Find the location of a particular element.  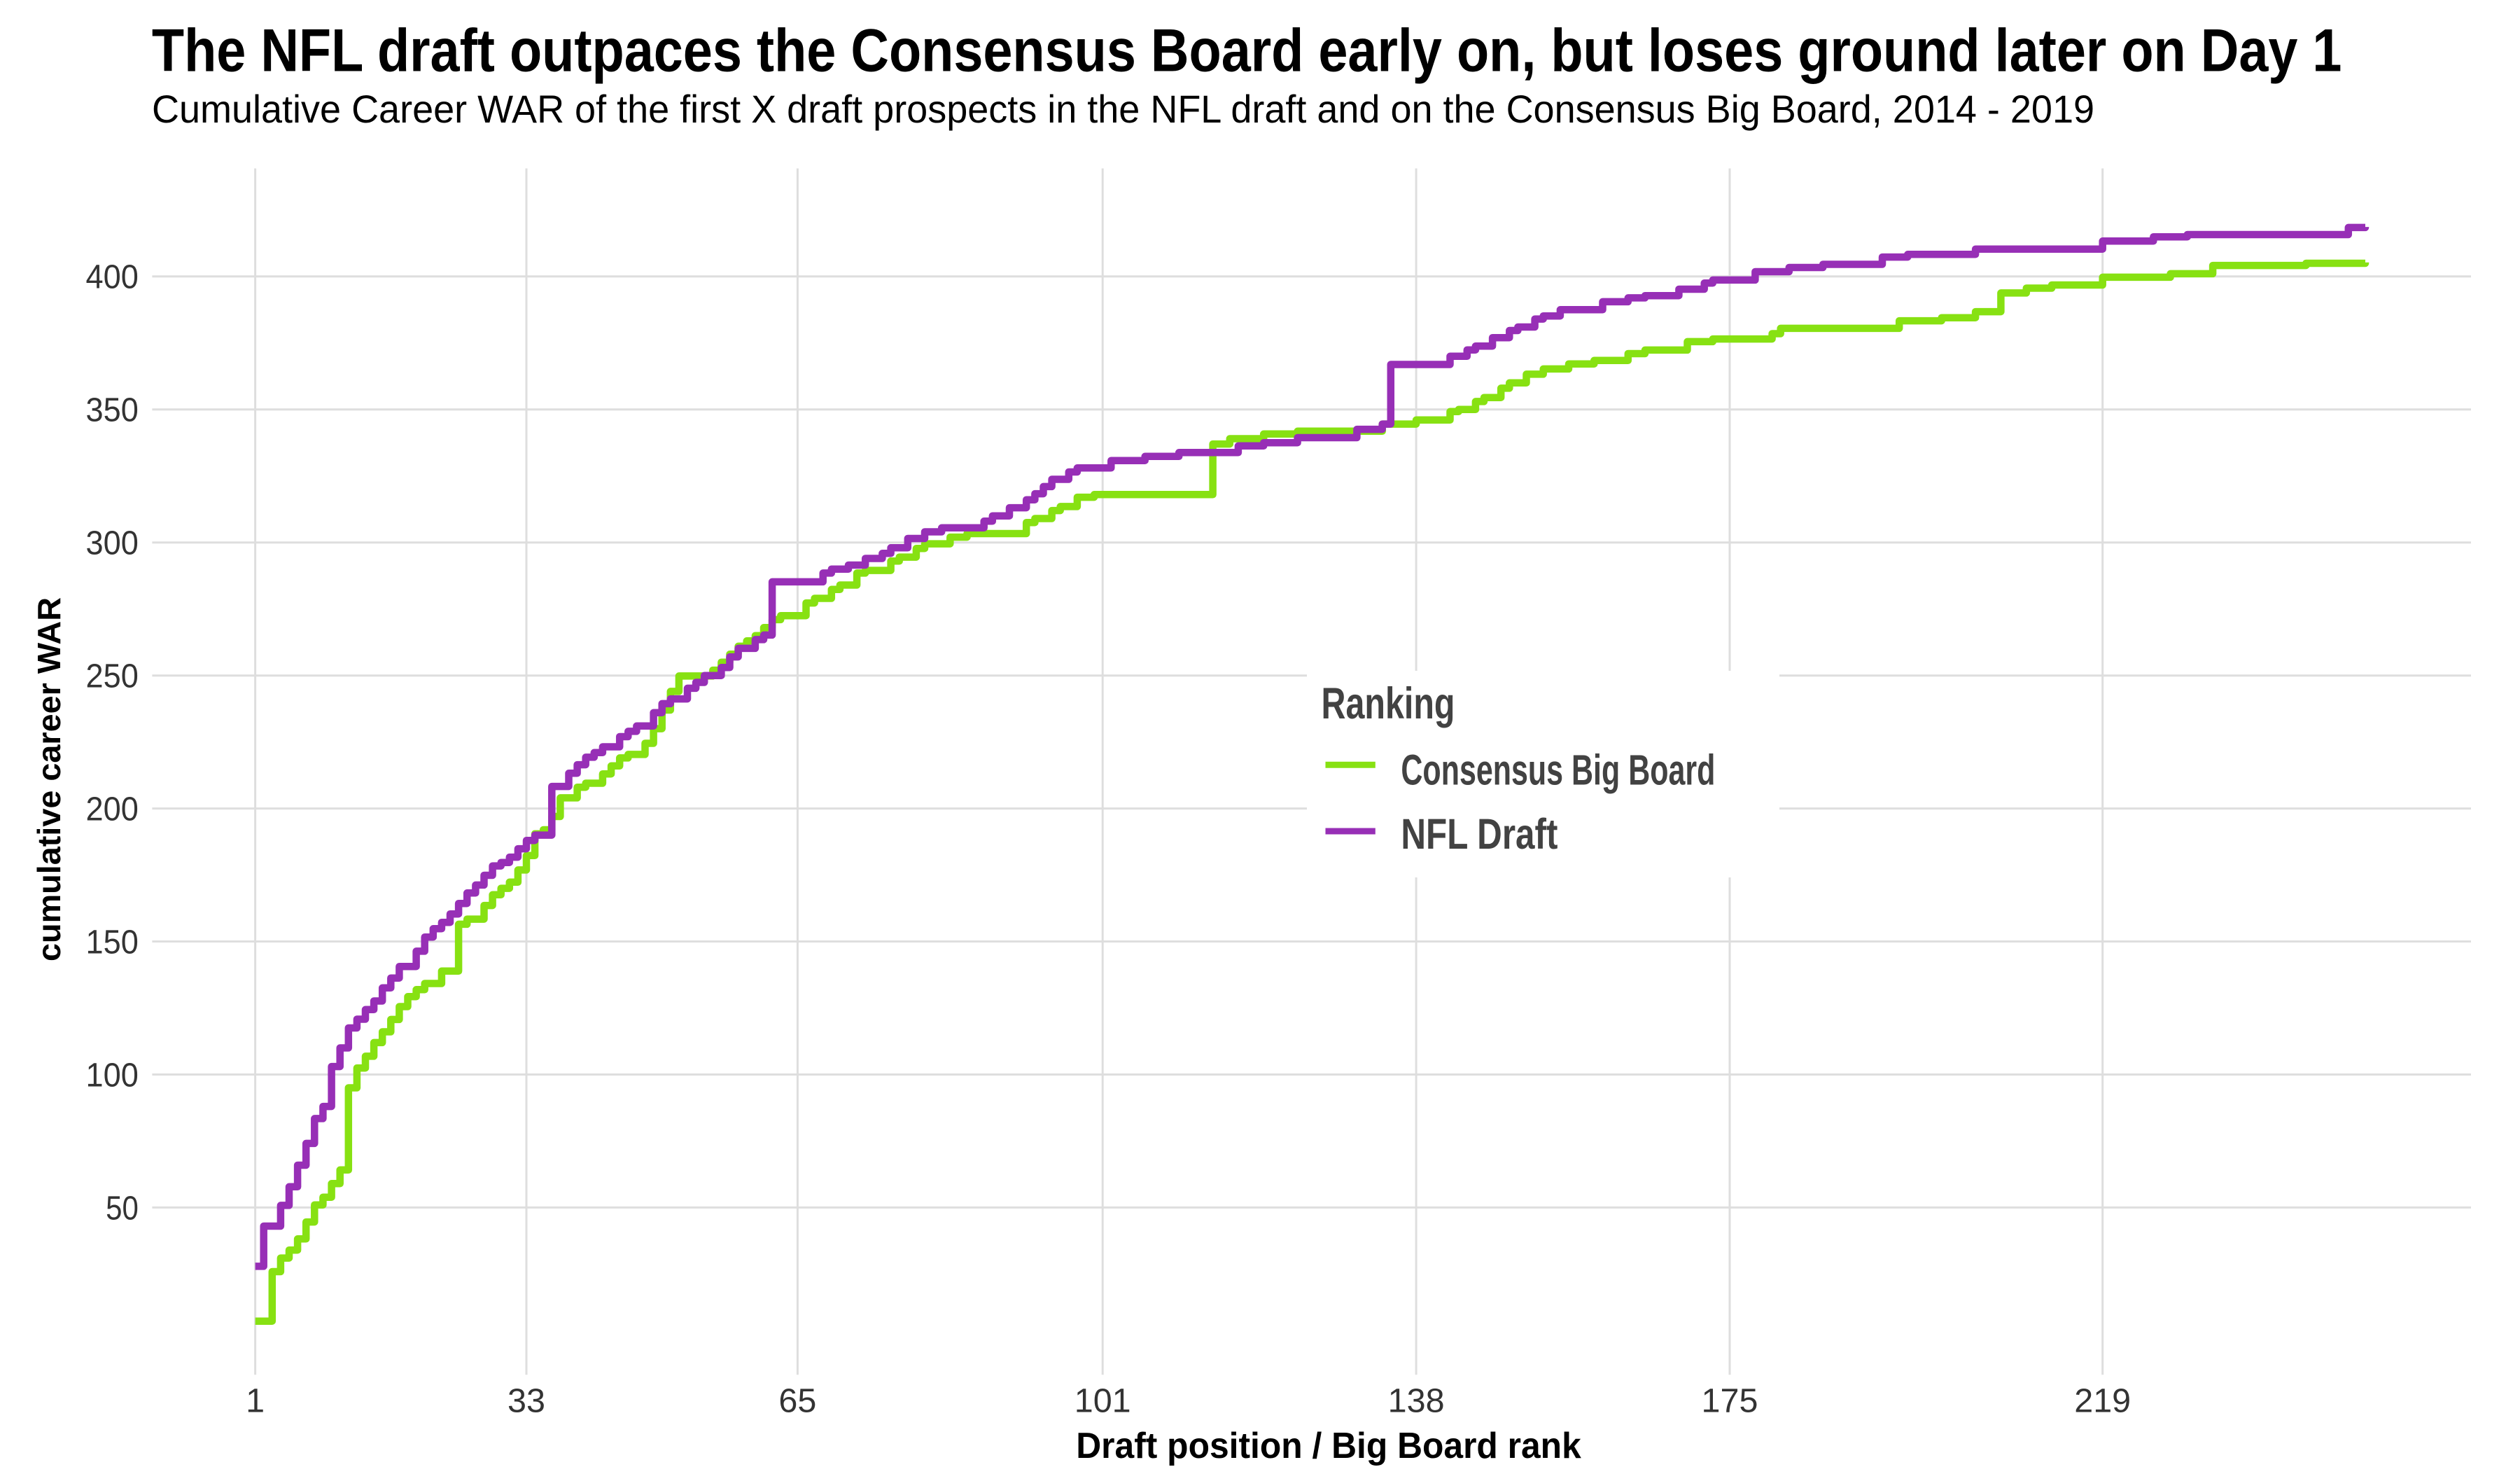

svg-text:Draft position / Big Board ran: Draft position / Big Board rank is located at coordinates (1328, 1446).